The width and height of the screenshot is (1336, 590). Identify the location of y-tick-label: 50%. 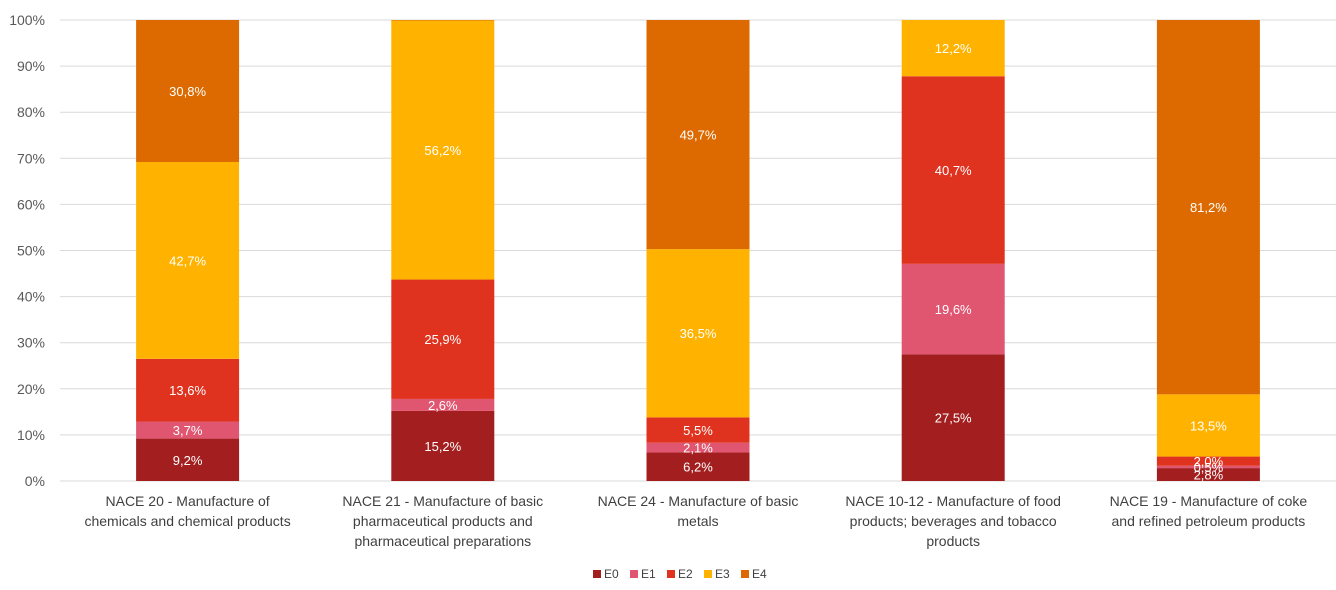
(31, 251).